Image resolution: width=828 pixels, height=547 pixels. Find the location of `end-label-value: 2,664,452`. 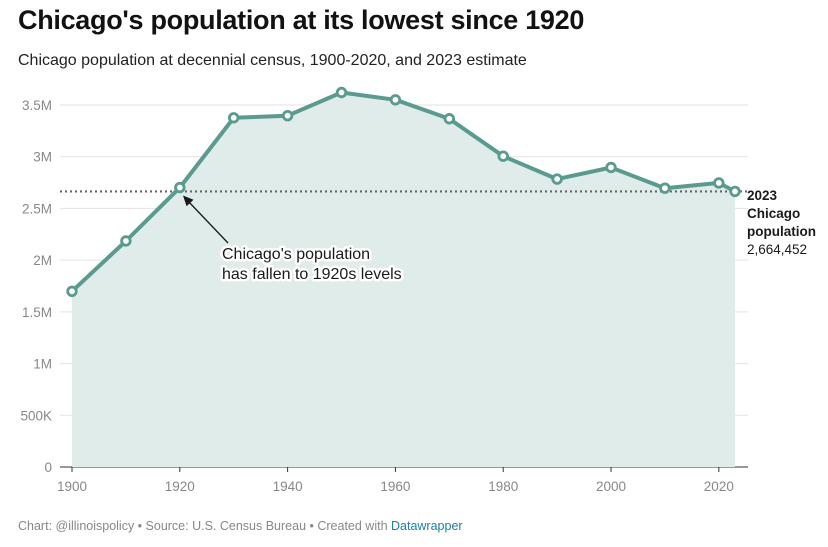

end-label-value: 2,664,452 is located at coordinates (777, 249).